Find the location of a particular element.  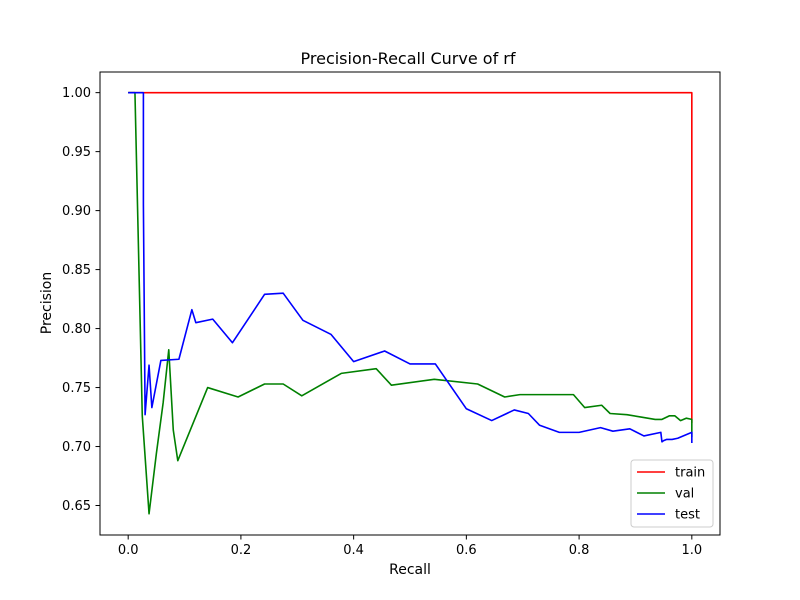

y-tick-label: 0.70 is located at coordinates (76, 447).